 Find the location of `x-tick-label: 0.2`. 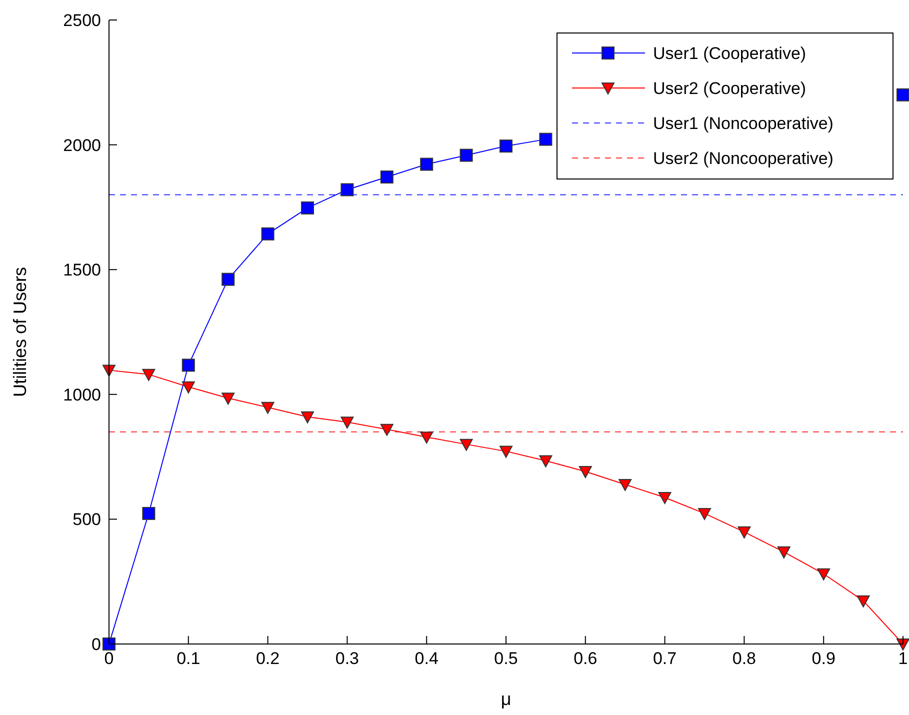

x-tick-label: 0.2 is located at coordinates (268, 658).